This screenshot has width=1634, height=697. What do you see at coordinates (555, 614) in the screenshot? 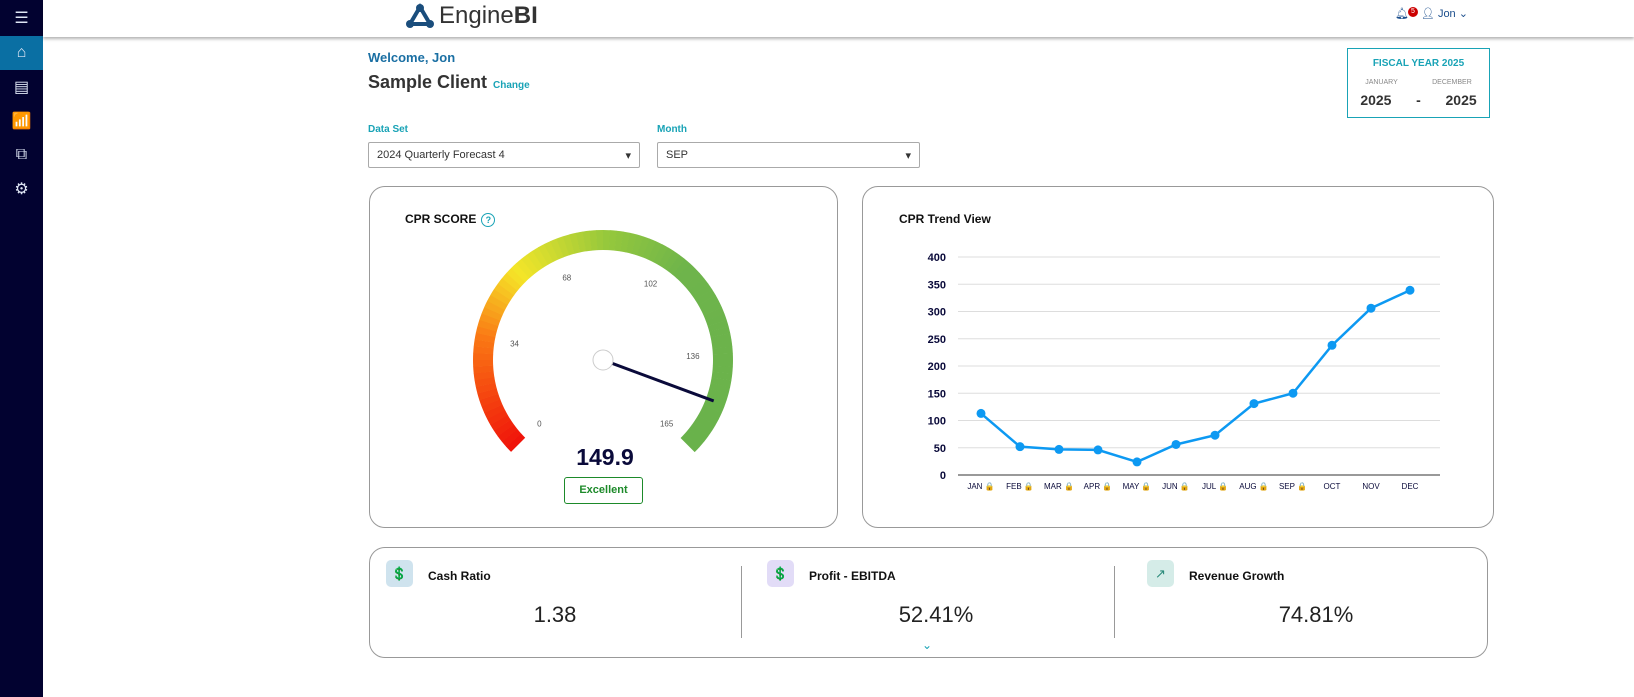
I see `metric-value: 1.38` at bounding box center [555, 614].